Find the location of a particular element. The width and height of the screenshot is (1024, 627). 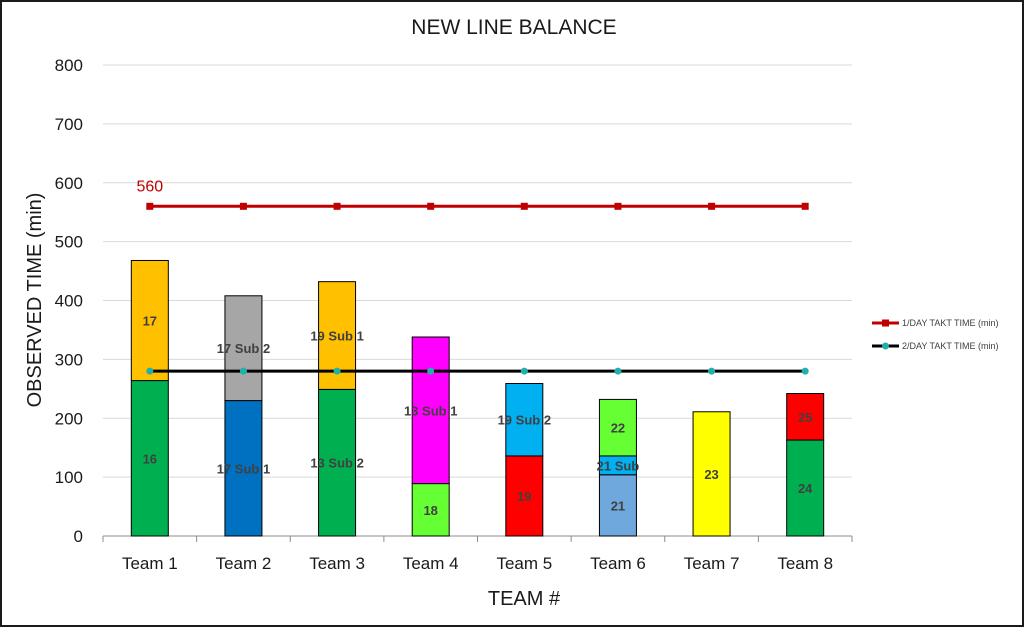

x-tick-label: Team 3 is located at coordinates (337, 563).